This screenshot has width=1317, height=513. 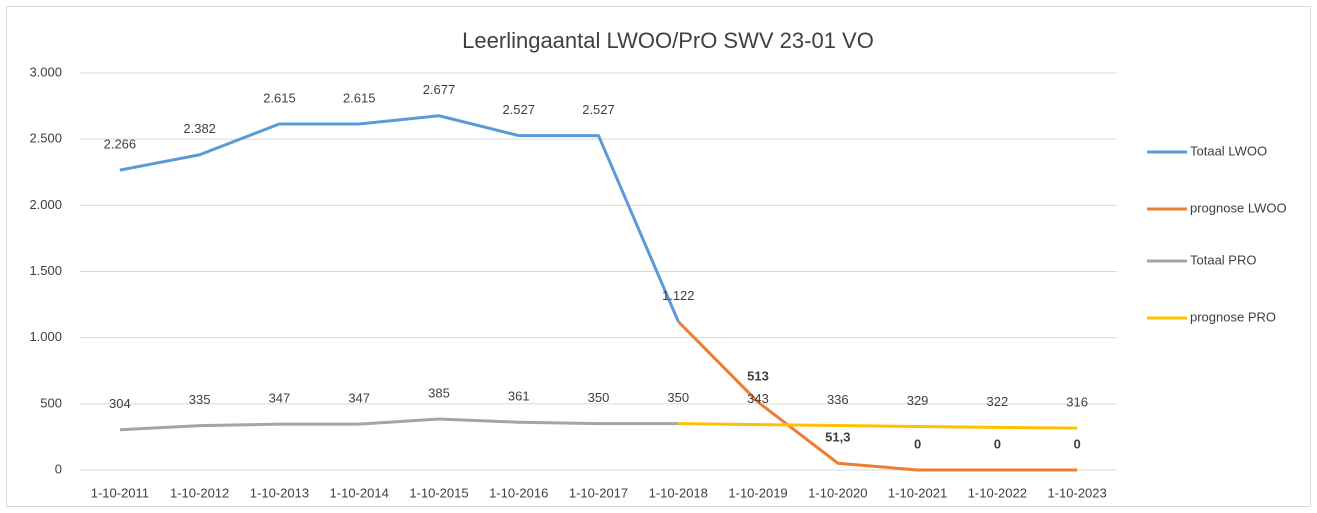 What do you see at coordinates (120, 403) in the screenshot?
I see `data-label: 304` at bounding box center [120, 403].